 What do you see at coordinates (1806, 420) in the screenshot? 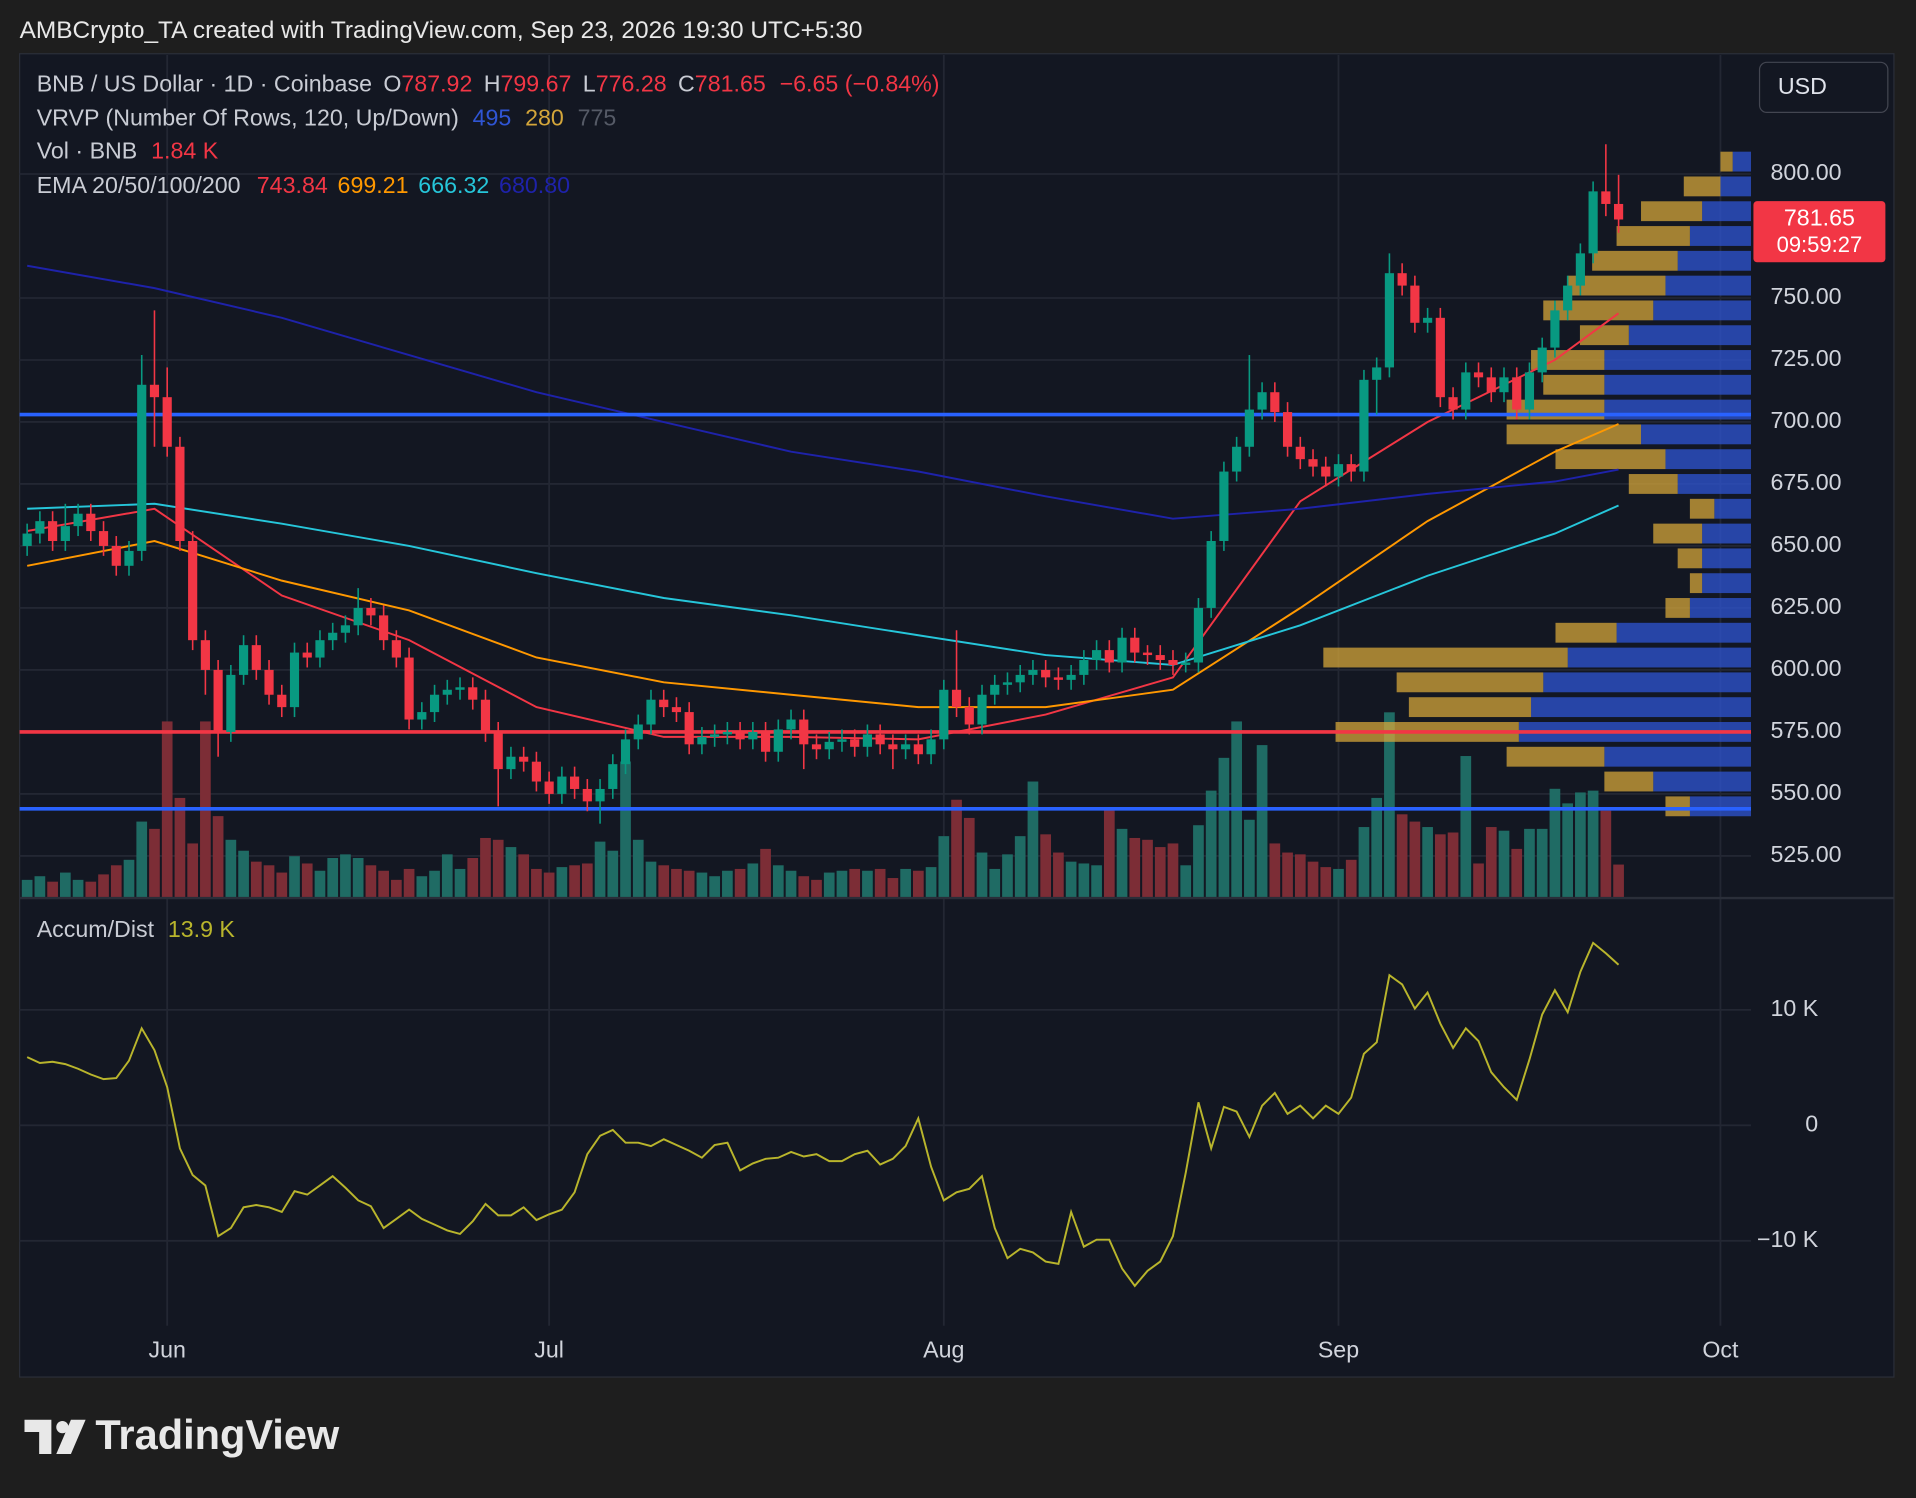
I see `y-tick-label: 700.00` at bounding box center [1806, 420].